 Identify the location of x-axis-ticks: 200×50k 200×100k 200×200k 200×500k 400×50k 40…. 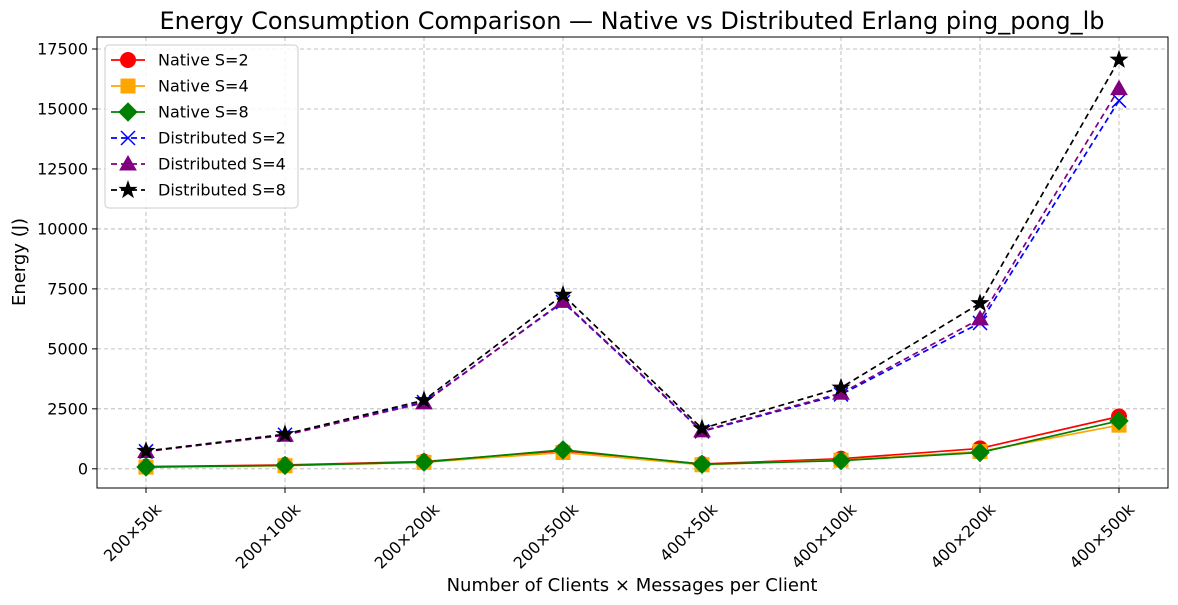
(619, 530).